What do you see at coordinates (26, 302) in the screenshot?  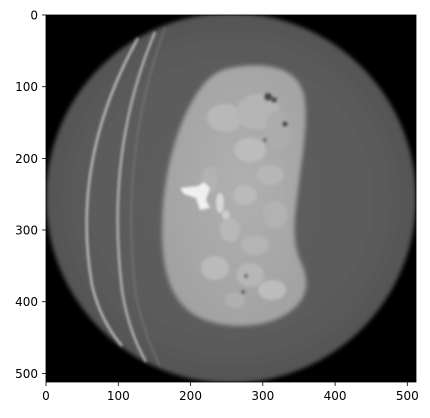 I see `y-tick-label-400: 400` at bounding box center [26, 302].